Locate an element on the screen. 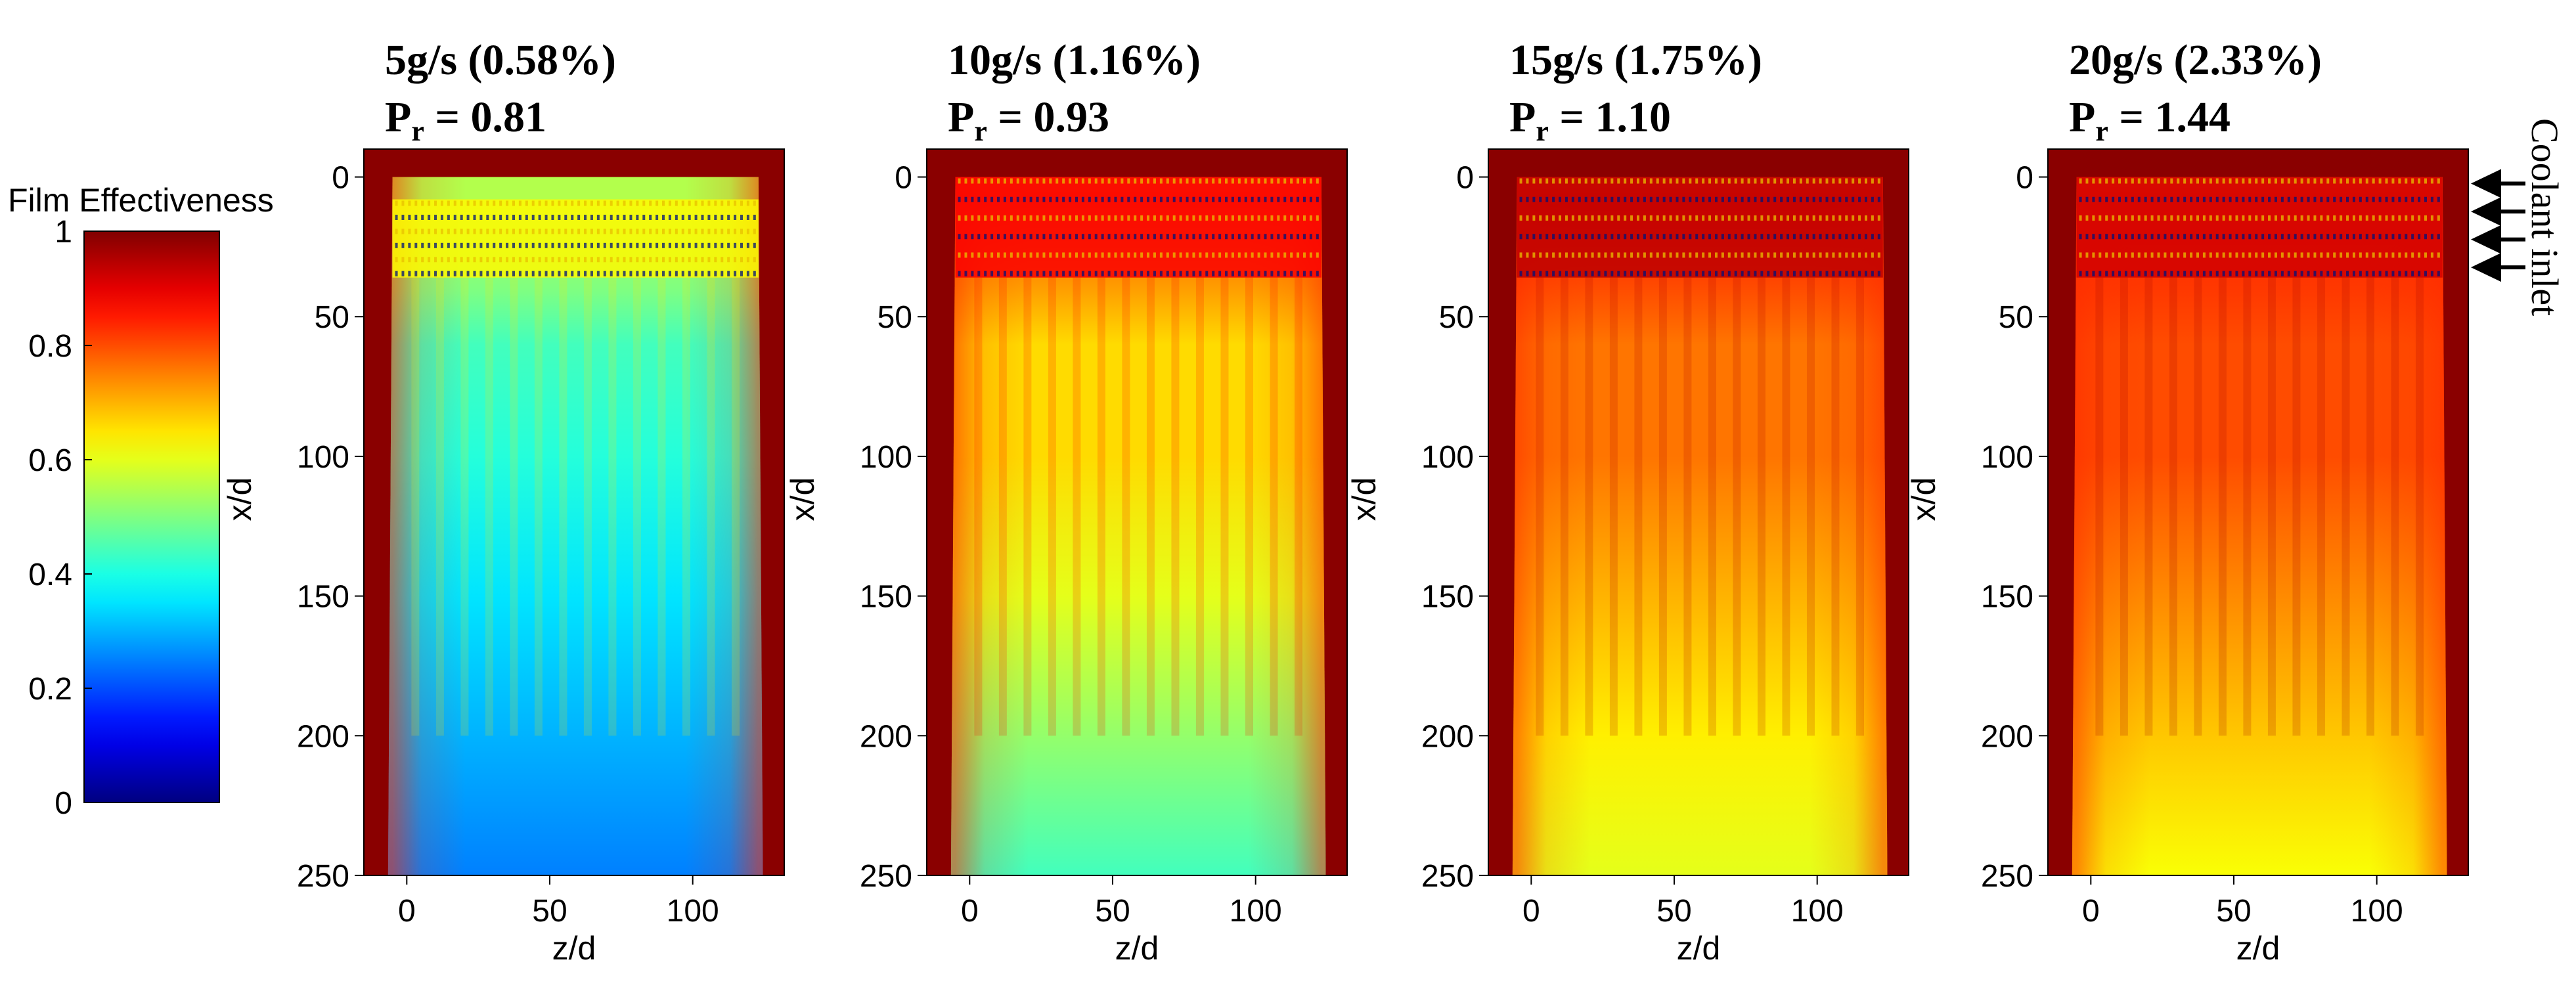  effectiveness-field is located at coordinates (2259, 526).